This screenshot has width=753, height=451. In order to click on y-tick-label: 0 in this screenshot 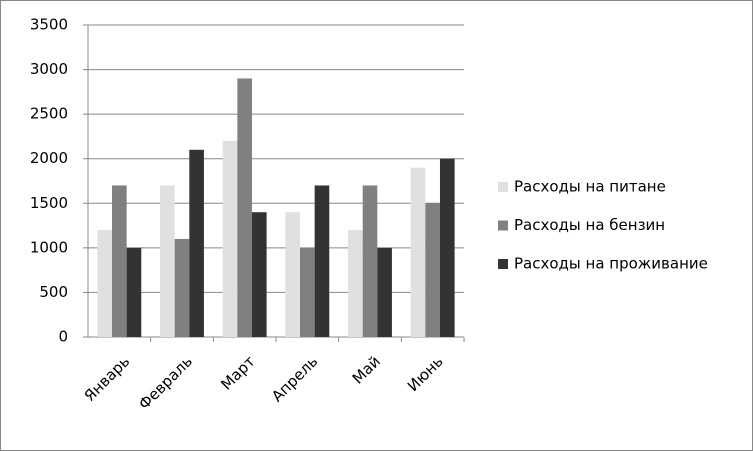, I will do `click(63, 337)`.